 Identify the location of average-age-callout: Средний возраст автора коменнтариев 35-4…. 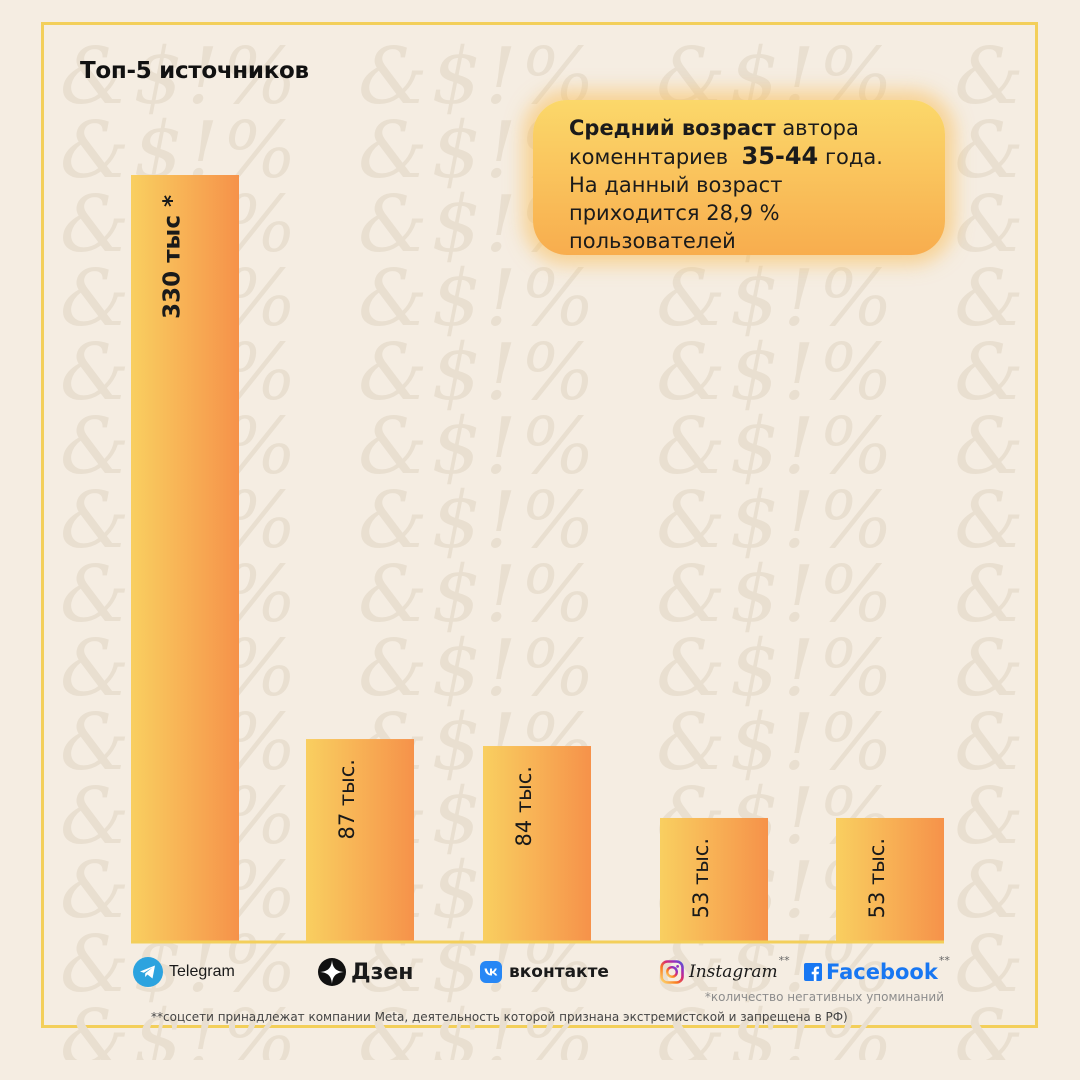
(739, 177).